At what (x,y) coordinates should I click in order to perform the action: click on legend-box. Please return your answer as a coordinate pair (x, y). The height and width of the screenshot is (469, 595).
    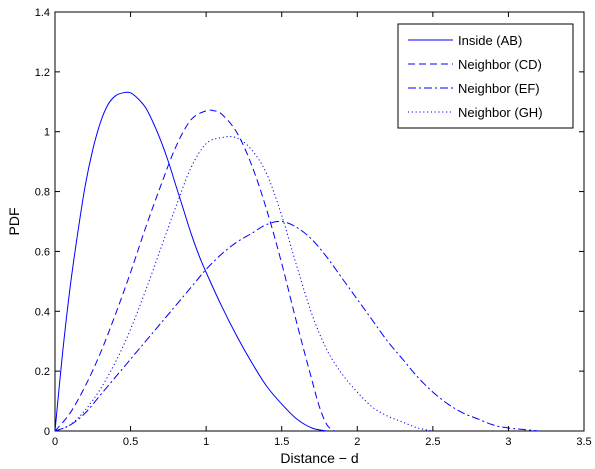
    Looking at the image, I should click on (485, 76).